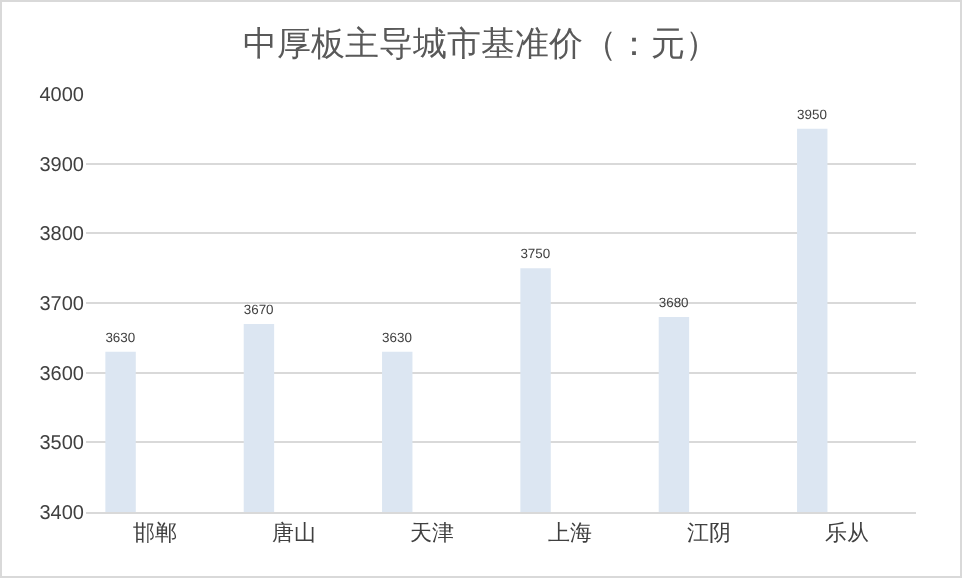 This screenshot has height=578, width=962. I want to click on y-tick-label: 4000, so click(62, 96).